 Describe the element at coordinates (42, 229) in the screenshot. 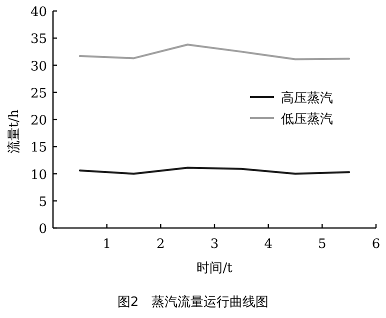

I see `y-tick-label: 0` at that location.